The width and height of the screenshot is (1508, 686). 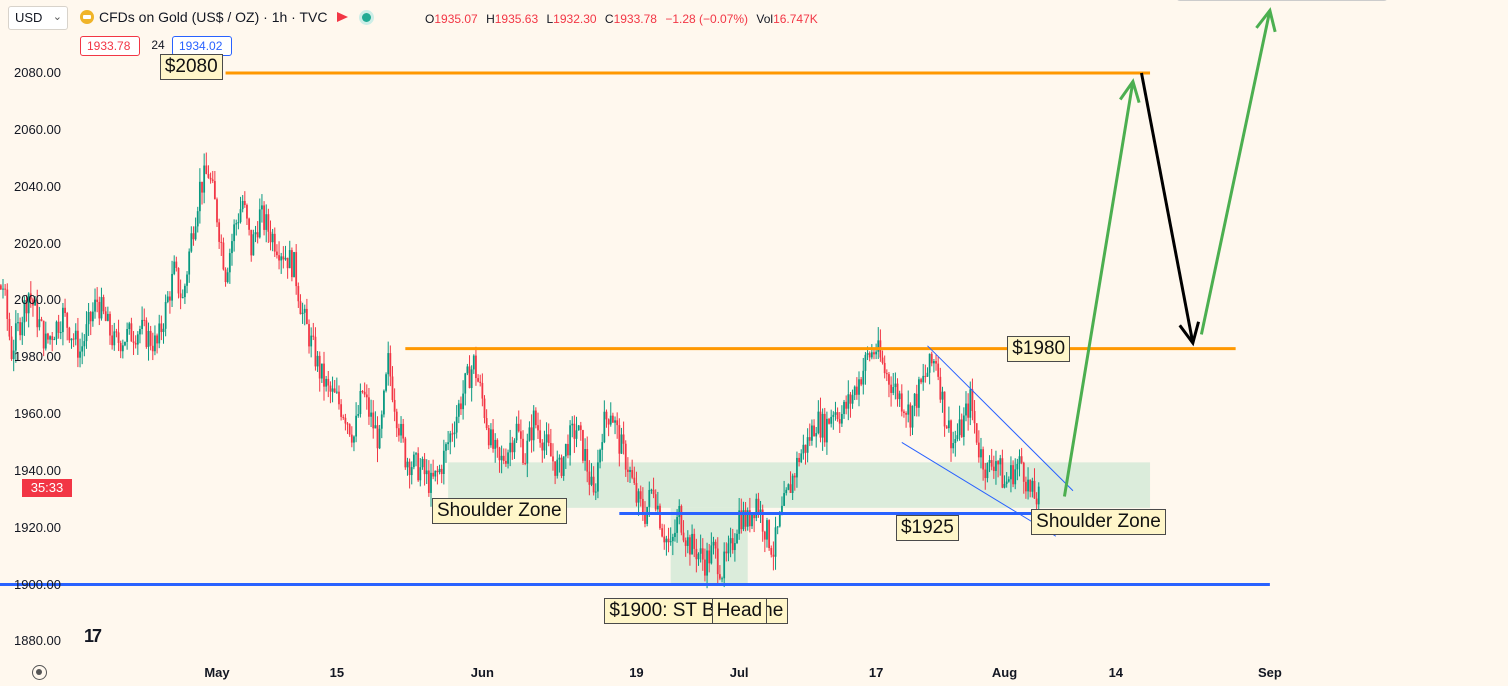 What do you see at coordinates (754, 673) in the screenshot?
I see `time-axis: May 15 Jun 19 Jul 17 Aug 14 Sep` at bounding box center [754, 673].